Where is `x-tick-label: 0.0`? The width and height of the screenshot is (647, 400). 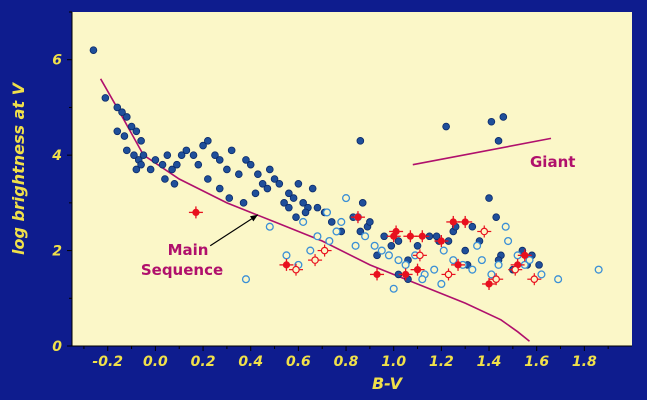 x-tick-label: 0.0 is located at coordinates (155, 362).